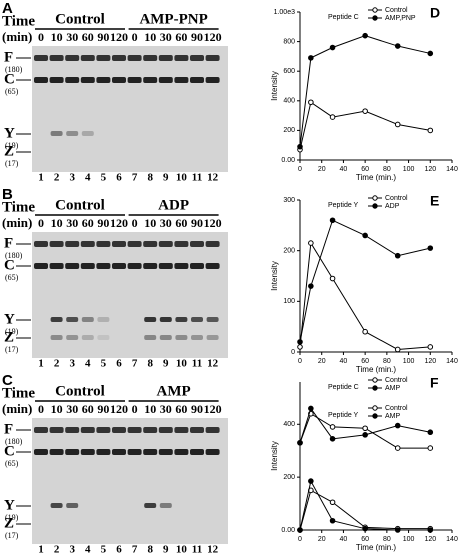  What do you see at coordinates (430, 169) in the screenshot?
I see `x-tick-label: 120` at bounding box center [430, 169].